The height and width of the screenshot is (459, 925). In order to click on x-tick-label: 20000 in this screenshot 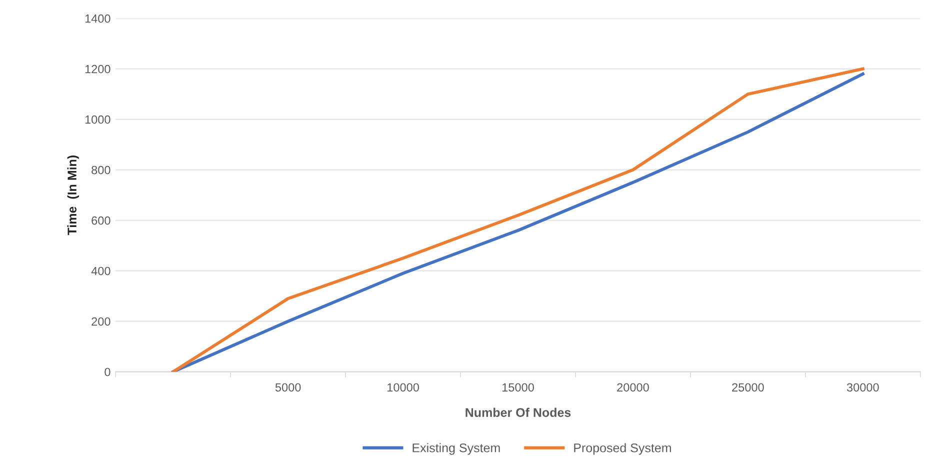, I will do `click(633, 387)`.